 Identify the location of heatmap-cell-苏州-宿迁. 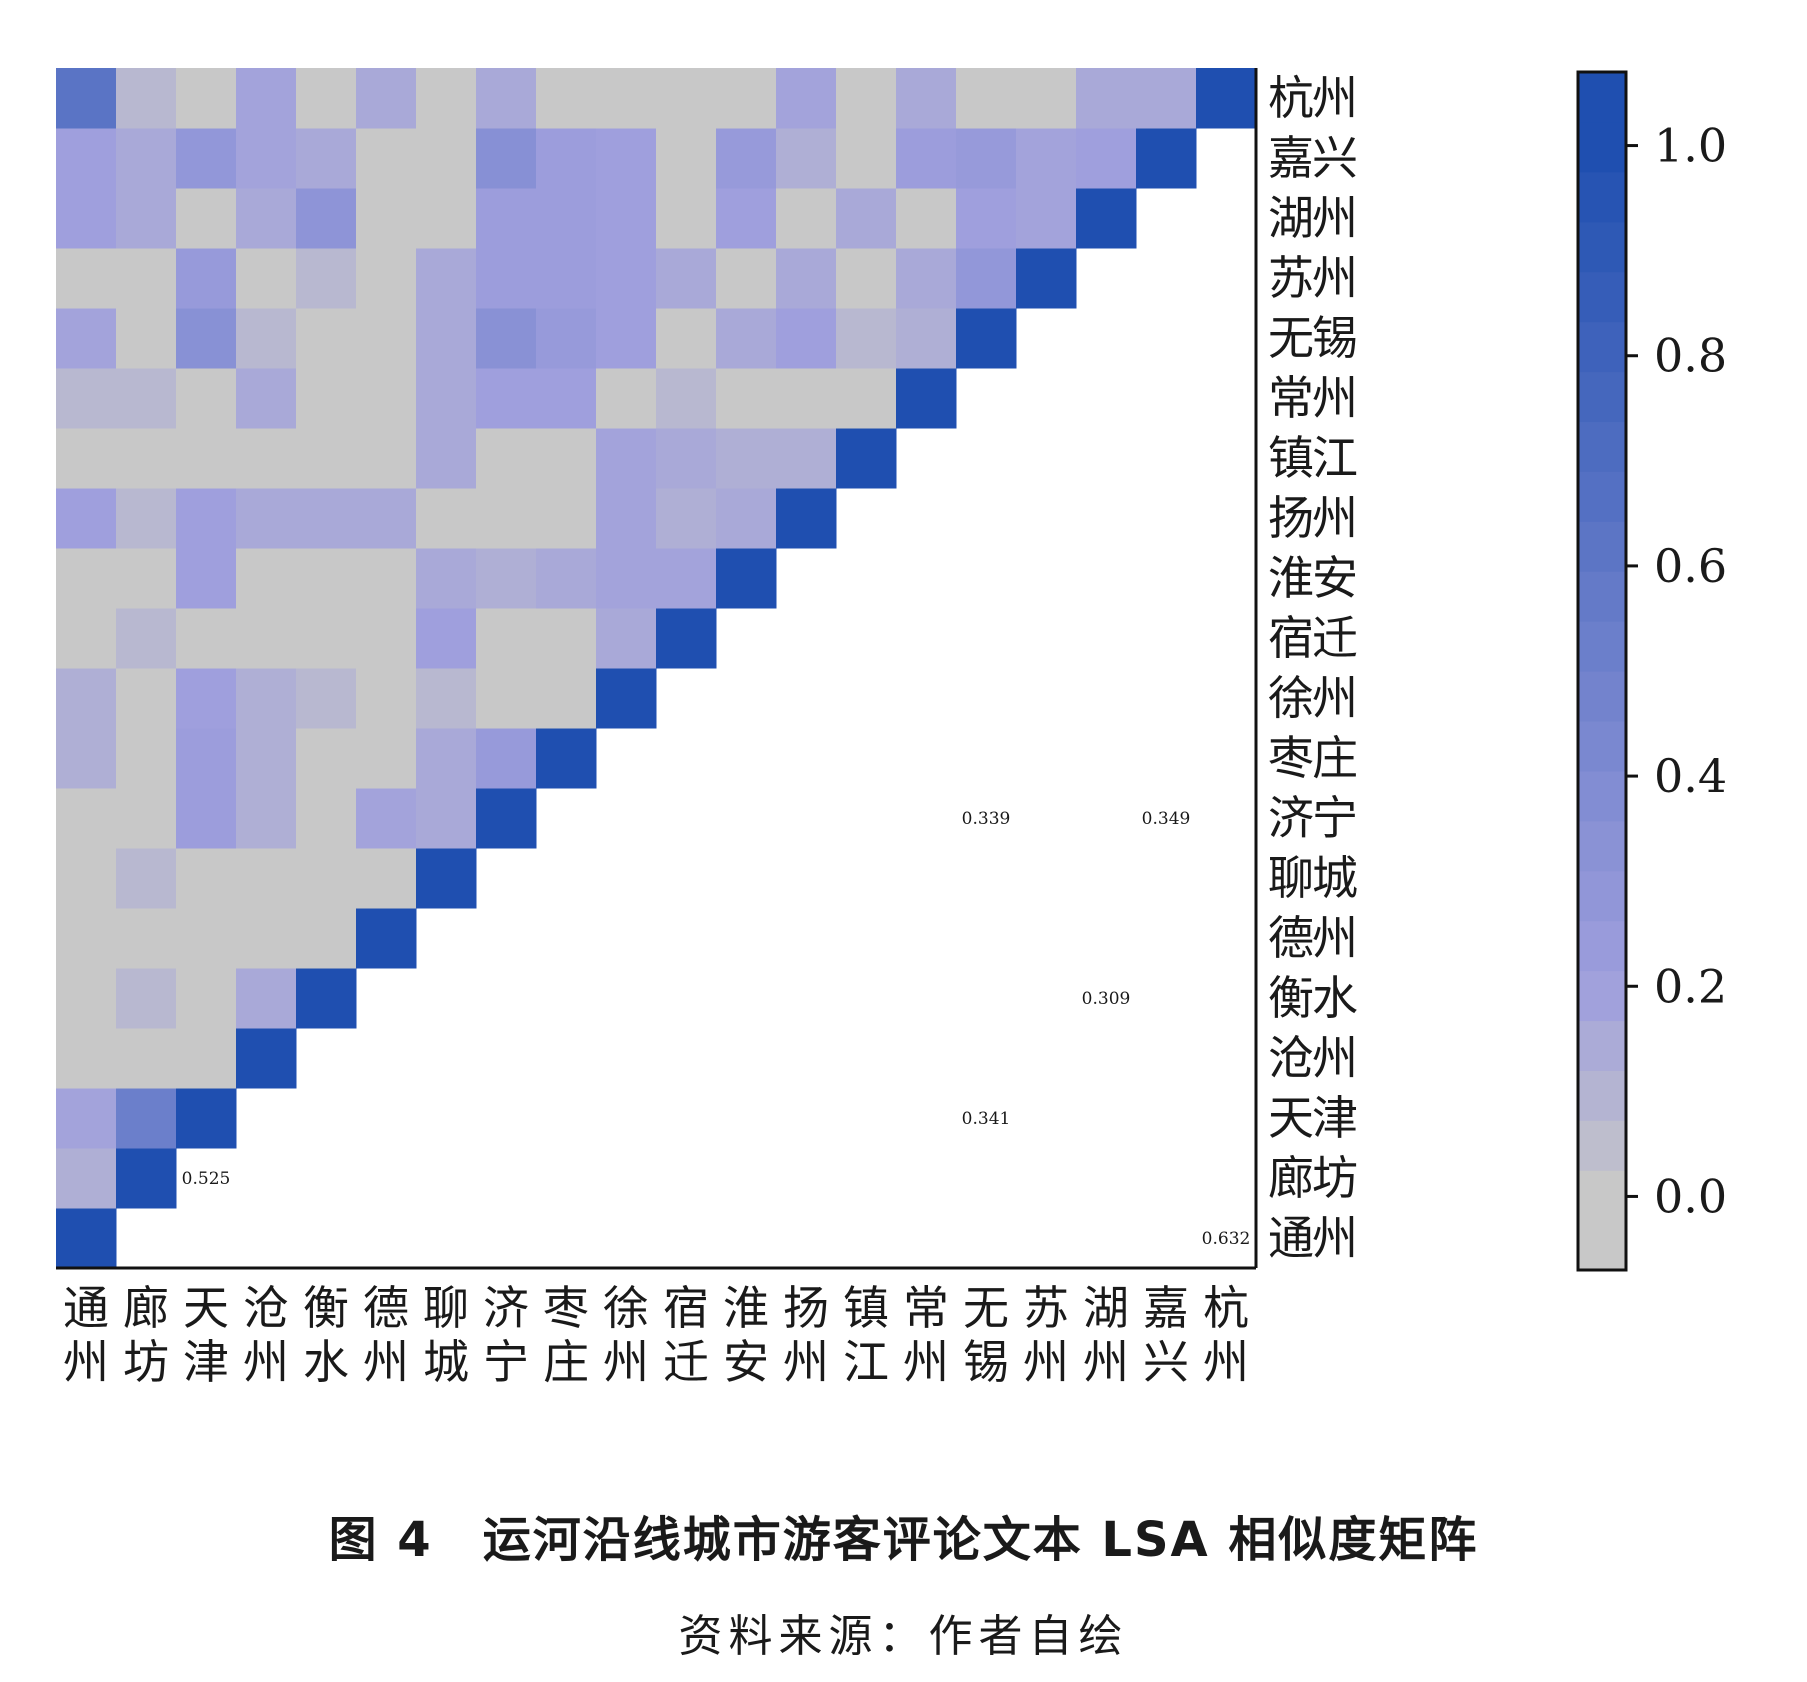
(686, 278).